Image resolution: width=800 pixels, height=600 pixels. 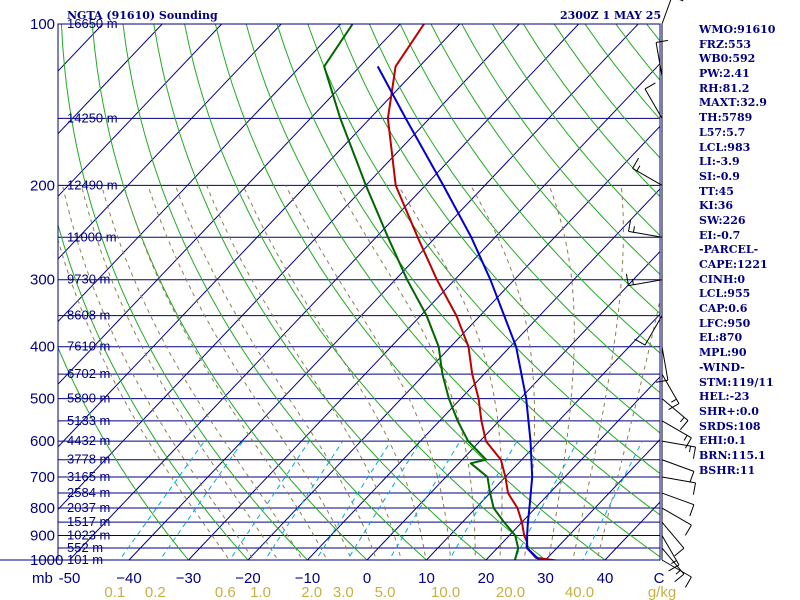 What do you see at coordinates (88, 492) in the screenshot?
I see `height-label: 2584 m` at bounding box center [88, 492].